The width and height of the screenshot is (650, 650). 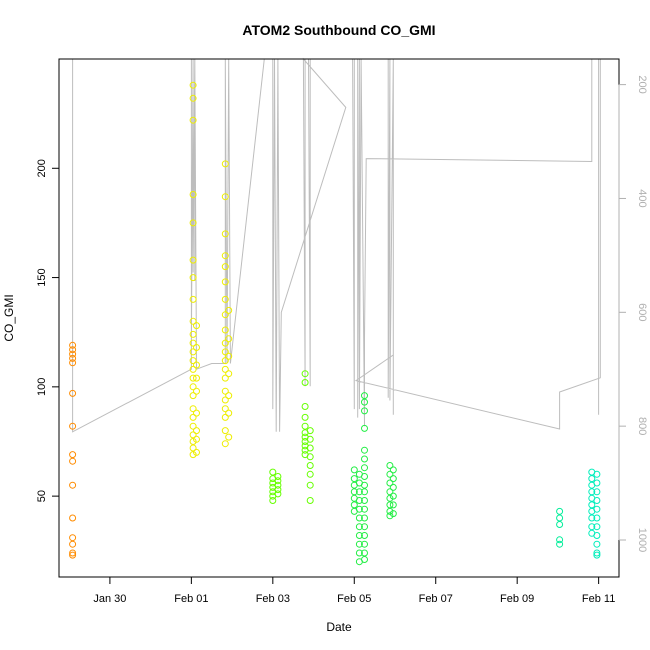 I want to click on y-tick-label: 150, so click(x=42, y=277).